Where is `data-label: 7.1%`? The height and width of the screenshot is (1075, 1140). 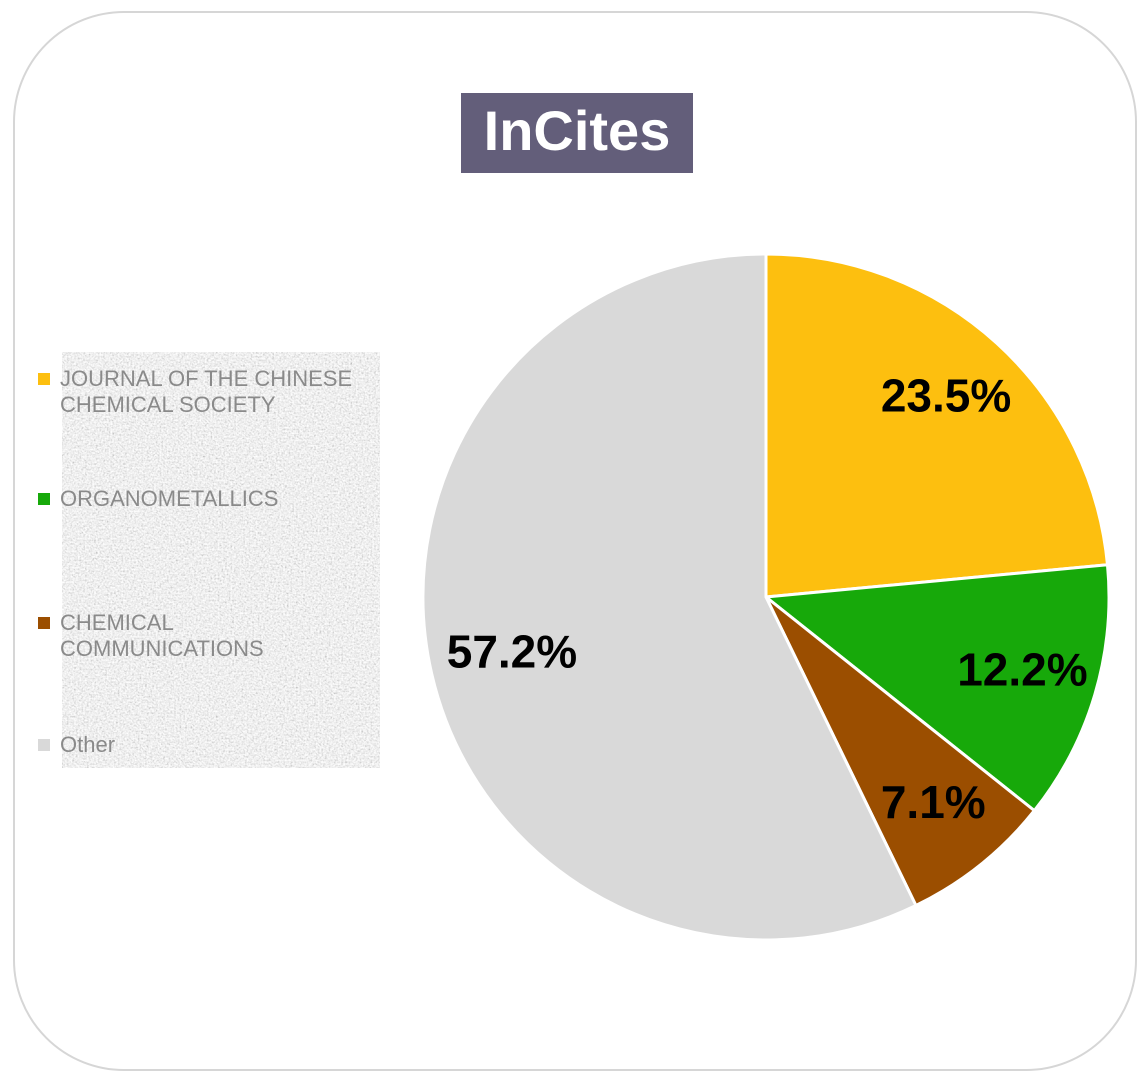
data-label: 7.1% is located at coordinates (933, 802).